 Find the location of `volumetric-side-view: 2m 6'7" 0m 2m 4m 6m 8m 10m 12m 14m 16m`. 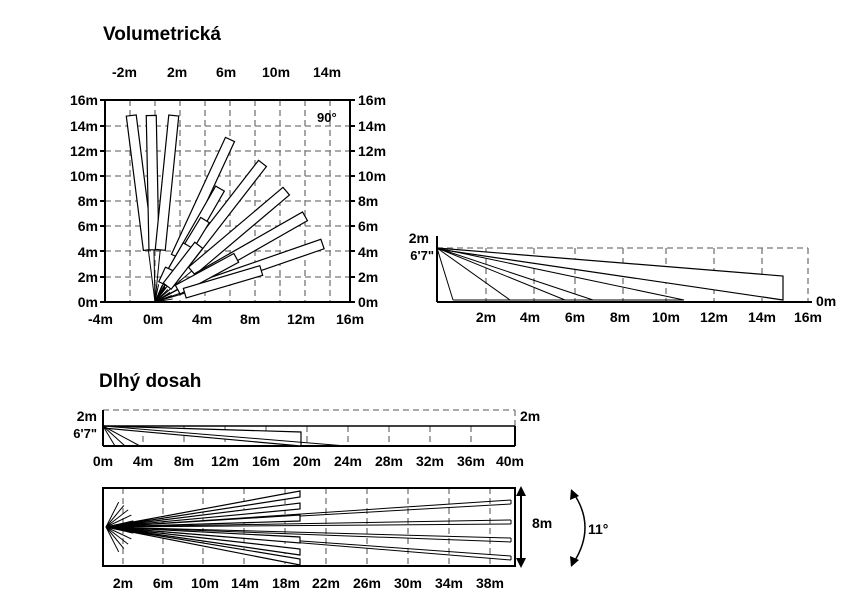

volumetric-side-view: 2m 6'7" 0m 2m 4m 6m 8m 10m 12m 14m 16m is located at coordinates (622, 277).